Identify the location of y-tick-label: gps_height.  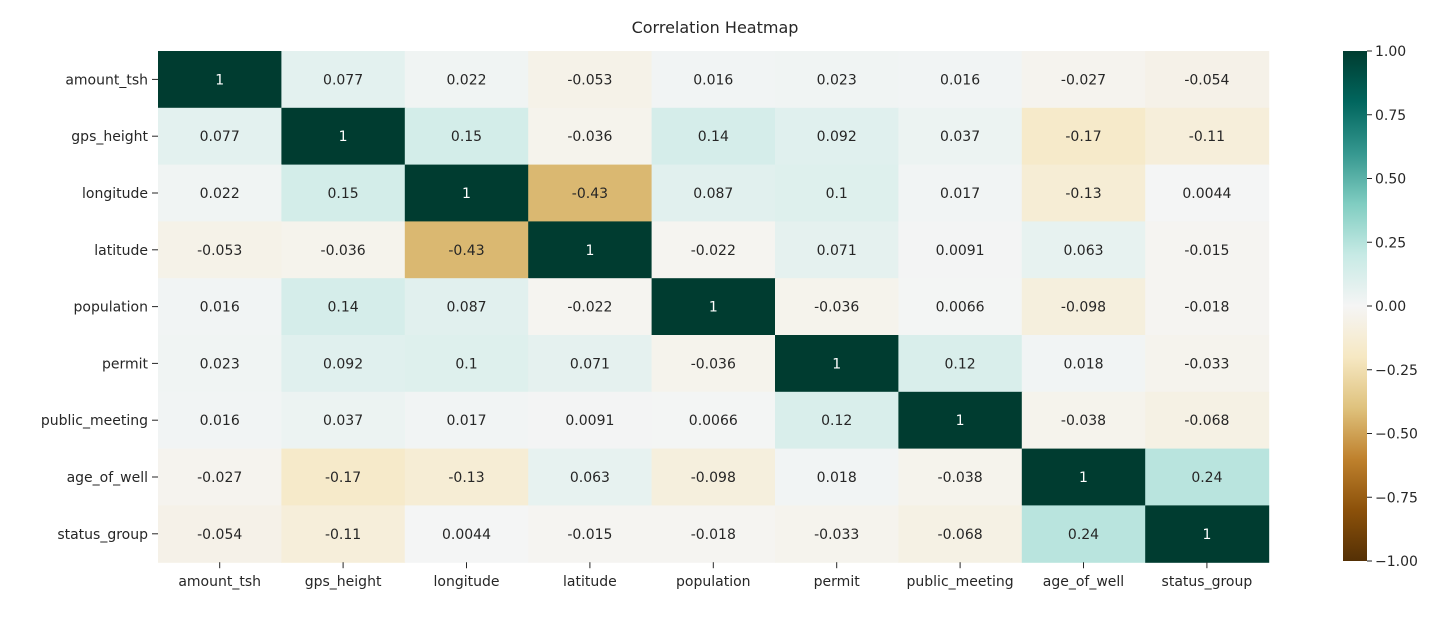
(109, 137).